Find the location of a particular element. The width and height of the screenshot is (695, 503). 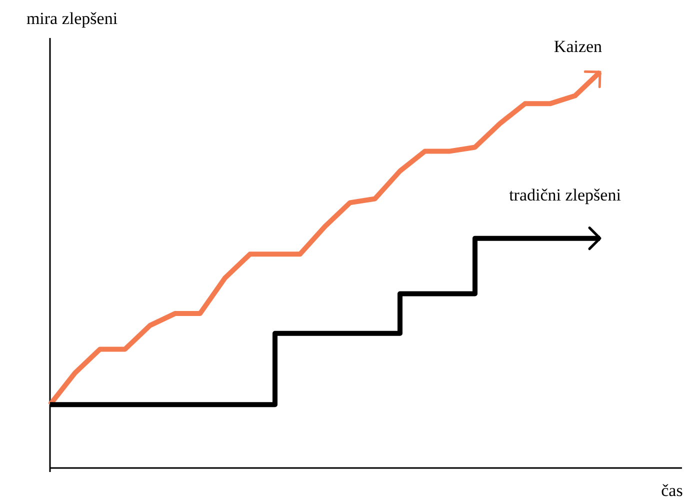

y-axis-title: mira zlepšeni is located at coordinates (72, 18).